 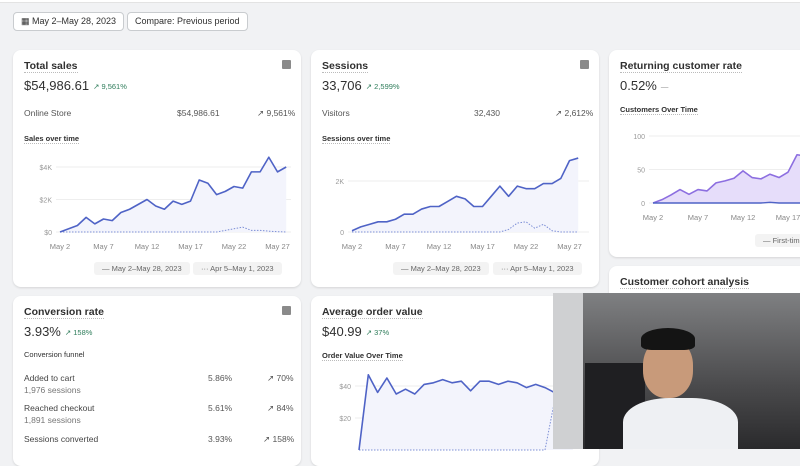 What do you see at coordinates (220, 408) in the screenshot?
I see `funnel-step-rate: 5.61%` at bounding box center [220, 408].